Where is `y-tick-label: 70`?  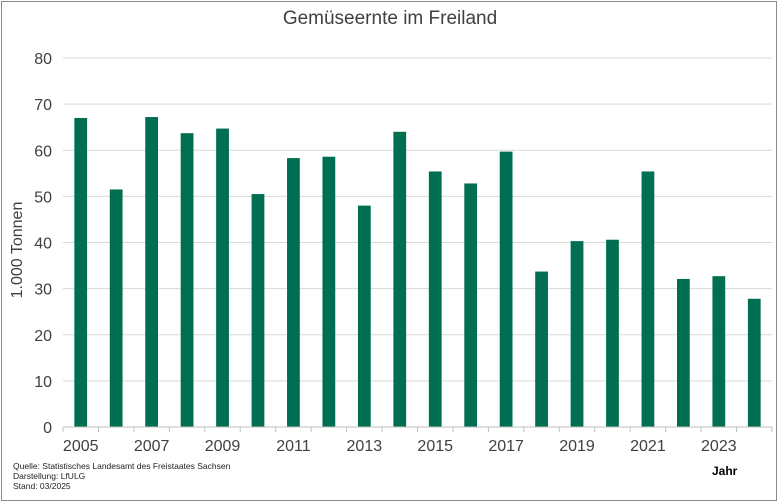 y-tick-label: 70 is located at coordinates (43, 105).